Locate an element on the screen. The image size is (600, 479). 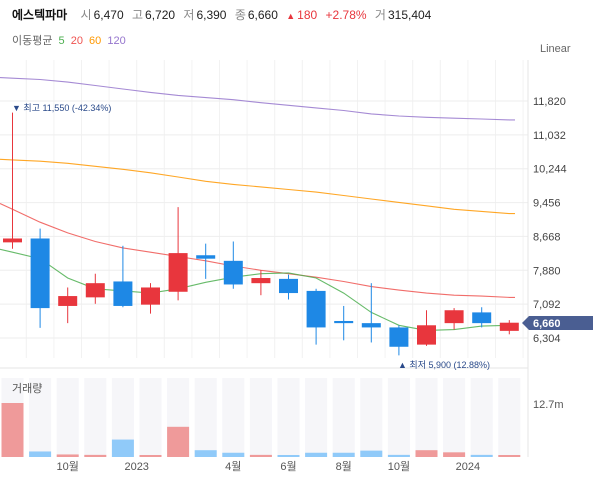
current-price-value: 6,660 is located at coordinates (547, 324).